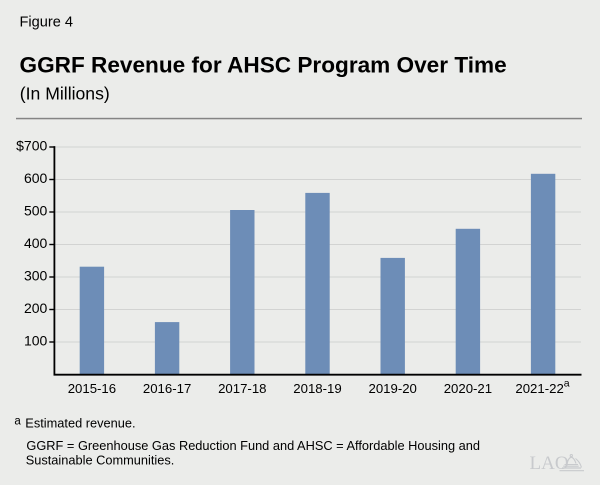 This screenshot has width=600, height=485. Describe the element at coordinates (549, 463) in the screenshot. I see `svg-text: LAO` at that location.